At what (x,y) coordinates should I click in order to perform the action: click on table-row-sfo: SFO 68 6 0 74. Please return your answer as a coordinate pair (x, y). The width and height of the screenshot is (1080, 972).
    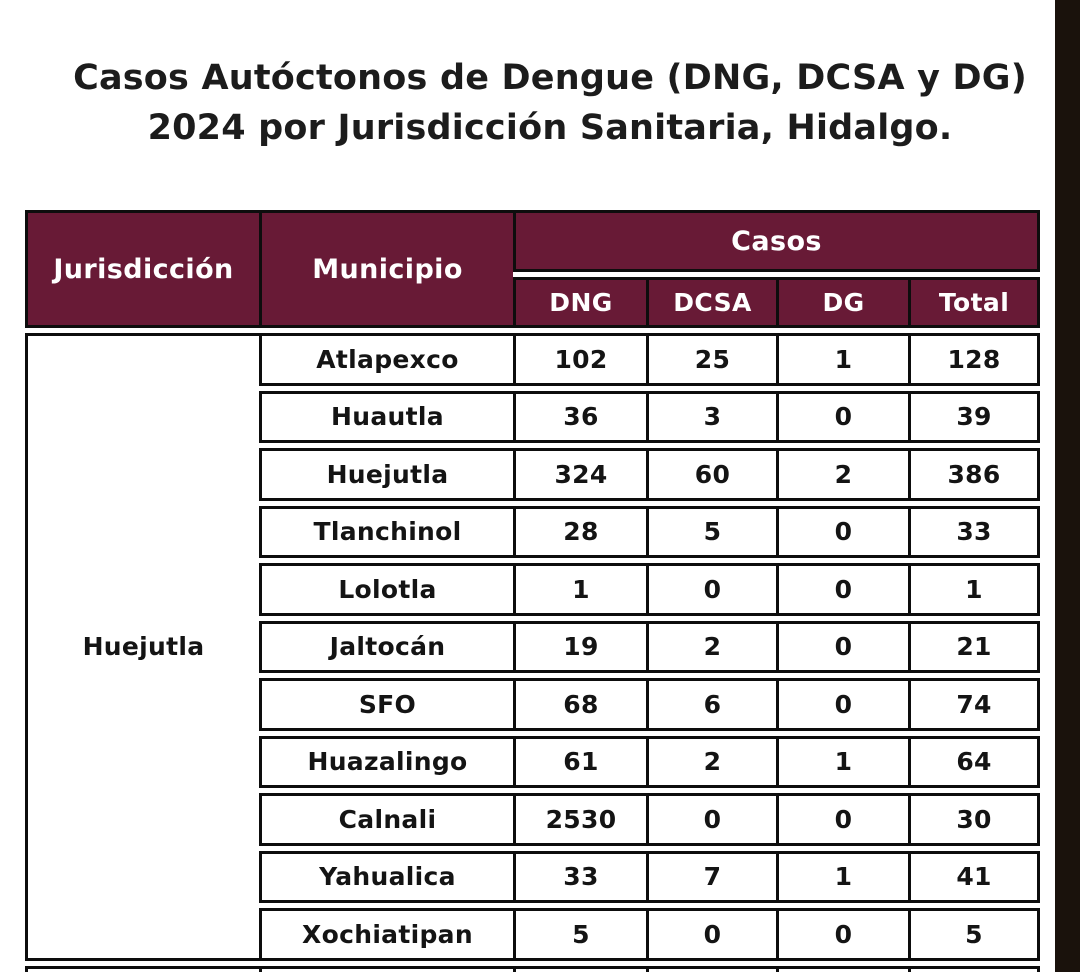
    Looking at the image, I should click on (533, 704).